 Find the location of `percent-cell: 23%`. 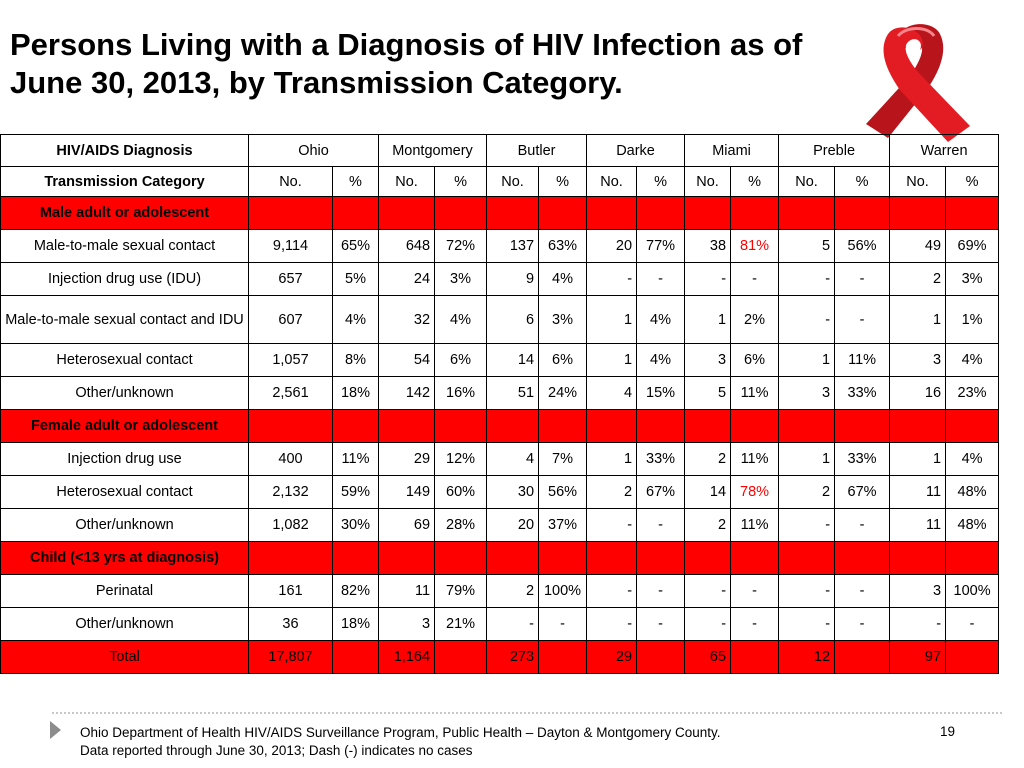

percent-cell: 23% is located at coordinates (972, 393).